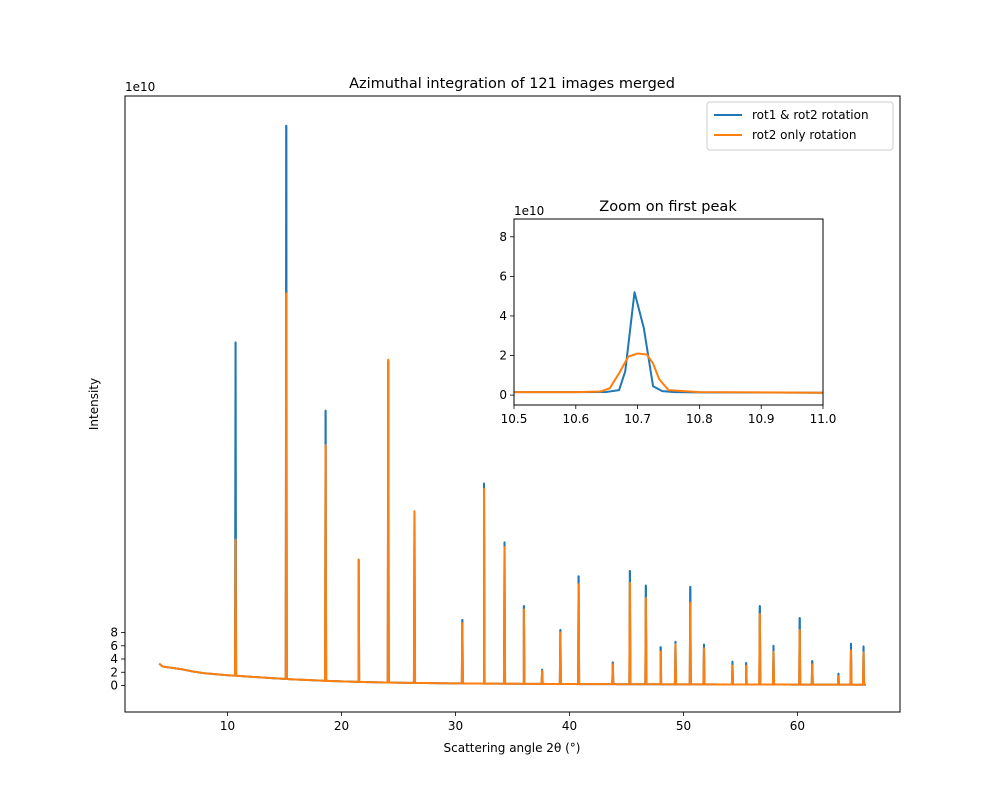 Image resolution: width=1000 pixels, height=800 pixels. Describe the element at coordinates (637, 419) in the screenshot. I see `inset-x-tick-label-2: 10.7` at that location.